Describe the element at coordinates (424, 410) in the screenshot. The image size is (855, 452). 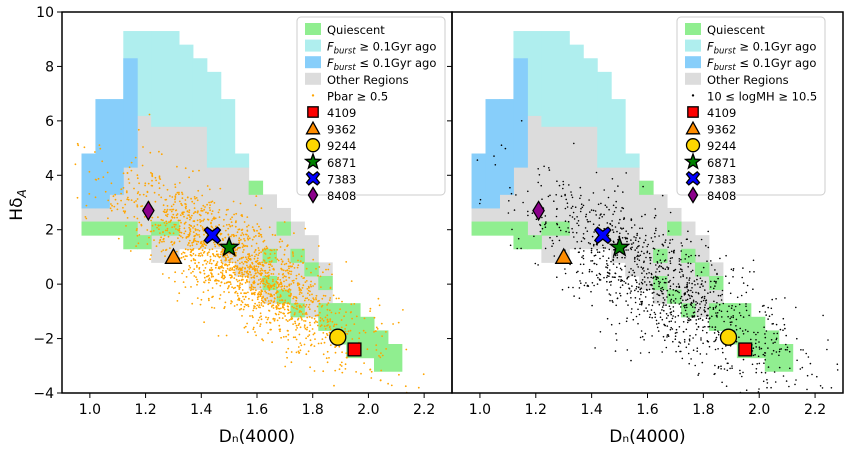
I see `x-tick-label: 2.2` at that location.